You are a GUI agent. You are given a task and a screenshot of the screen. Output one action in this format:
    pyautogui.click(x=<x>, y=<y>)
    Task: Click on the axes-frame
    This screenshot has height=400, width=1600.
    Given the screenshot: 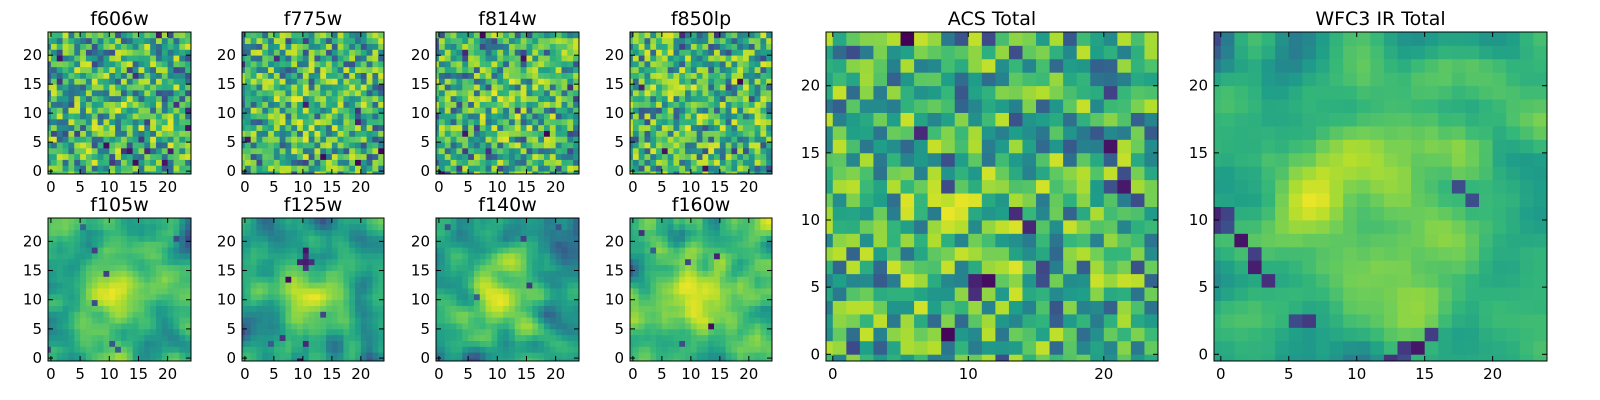 What is the action you would take?
    pyautogui.click(x=119, y=103)
    